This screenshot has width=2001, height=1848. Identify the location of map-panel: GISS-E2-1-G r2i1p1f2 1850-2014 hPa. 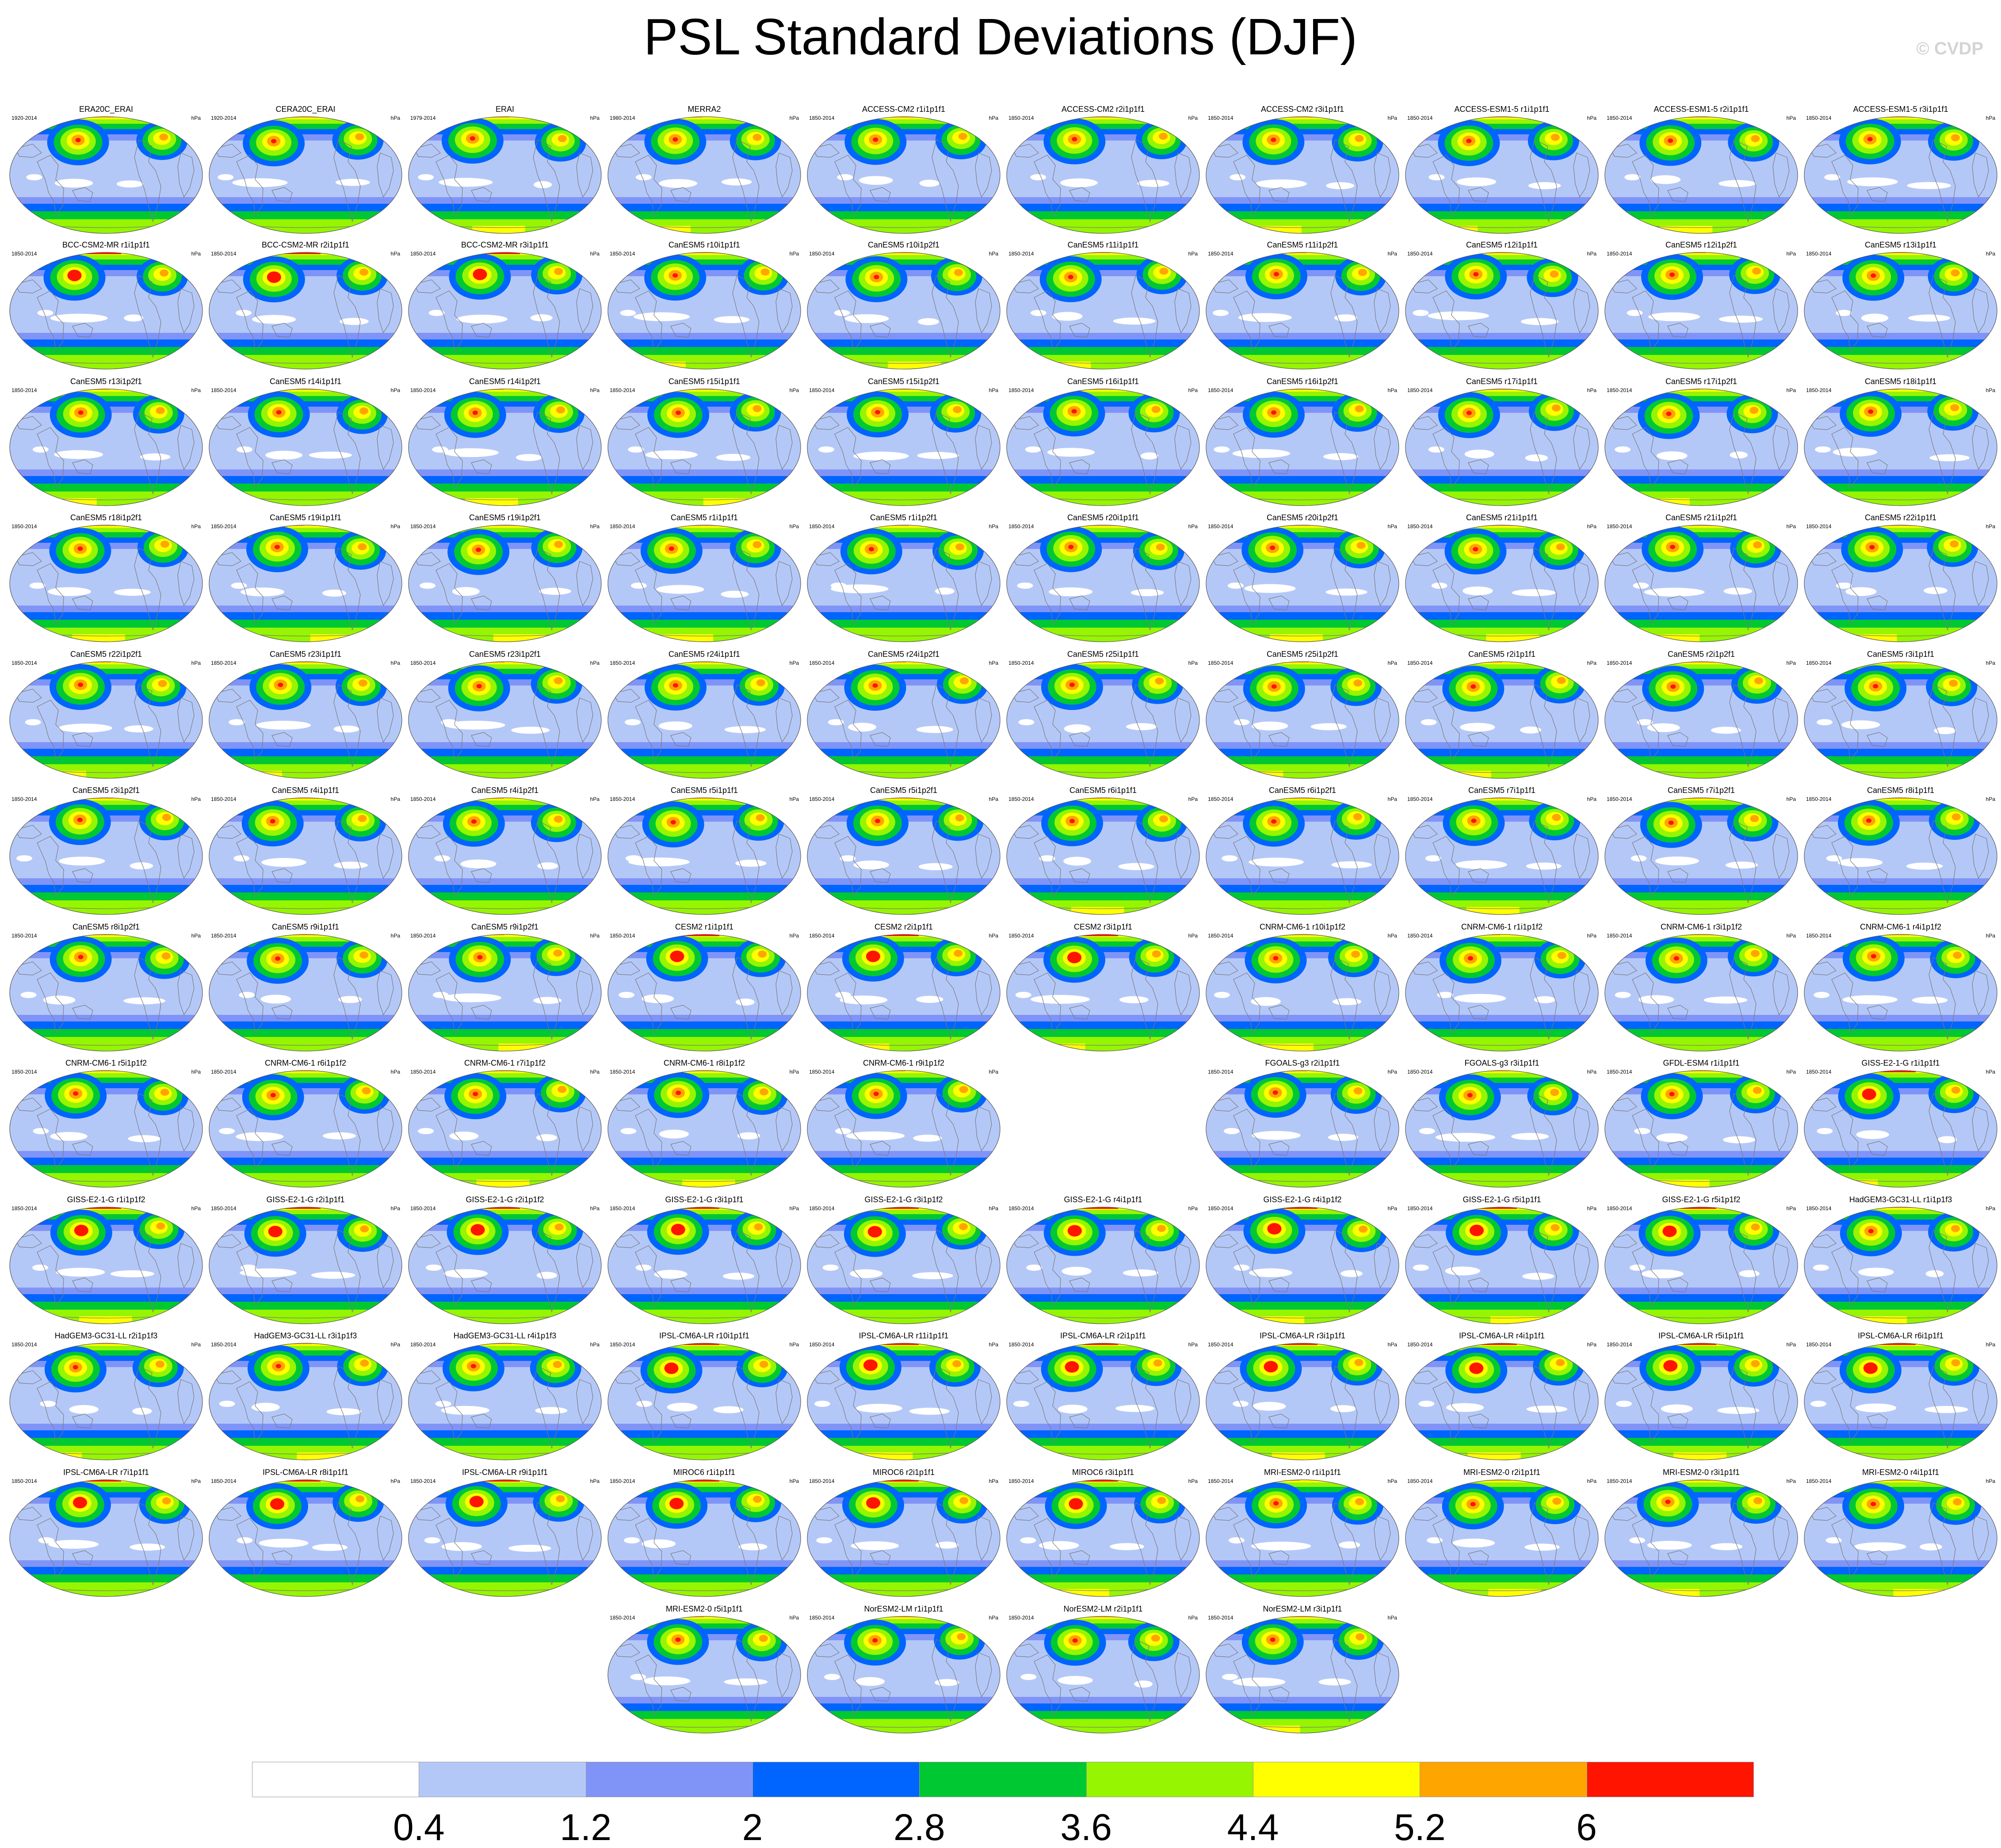
(505, 1261).